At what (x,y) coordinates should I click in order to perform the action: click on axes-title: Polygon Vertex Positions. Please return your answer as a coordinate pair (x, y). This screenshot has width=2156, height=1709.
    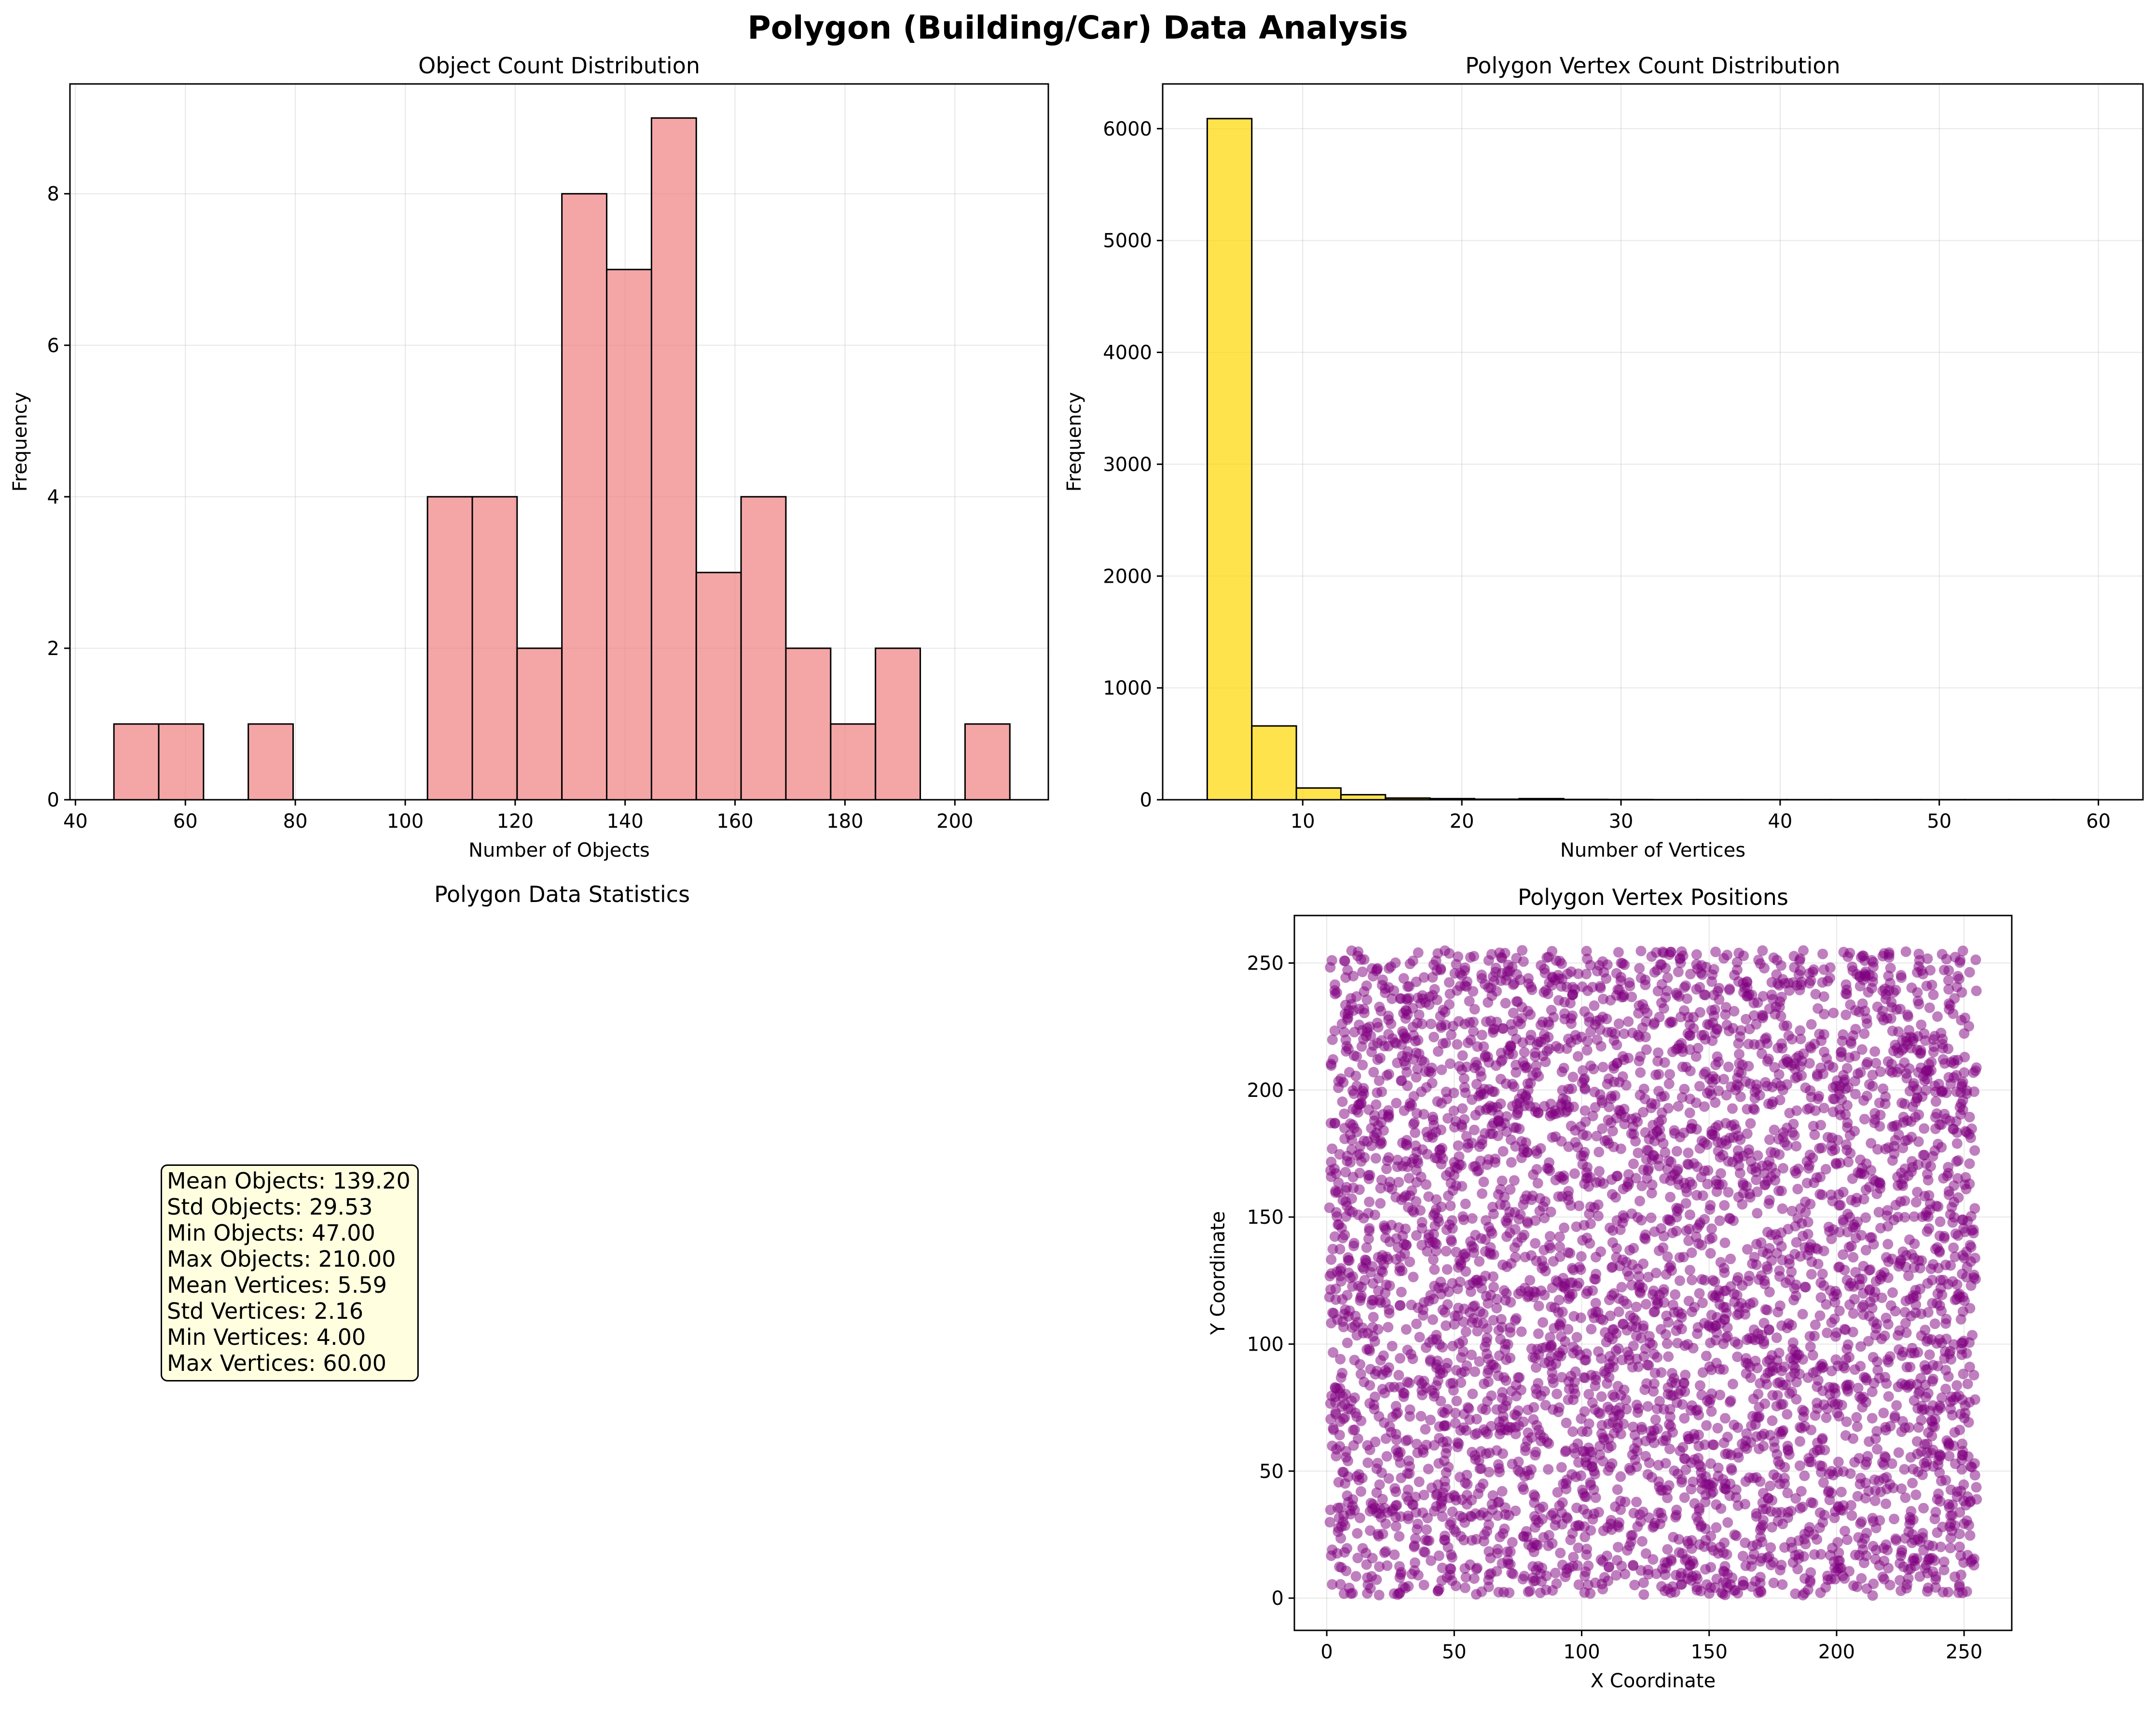
    Looking at the image, I should click on (1653, 897).